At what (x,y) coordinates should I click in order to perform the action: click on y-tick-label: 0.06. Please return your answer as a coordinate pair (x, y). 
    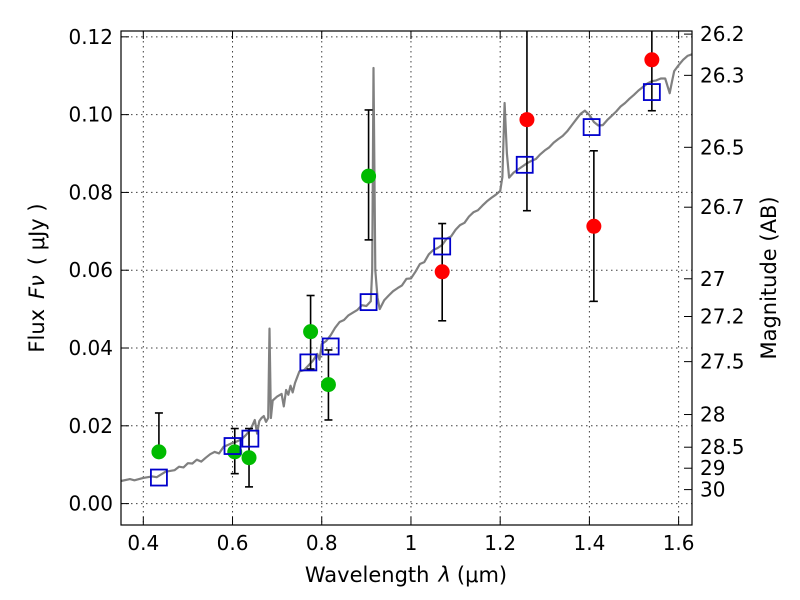
    Looking at the image, I should click on (90, 270).